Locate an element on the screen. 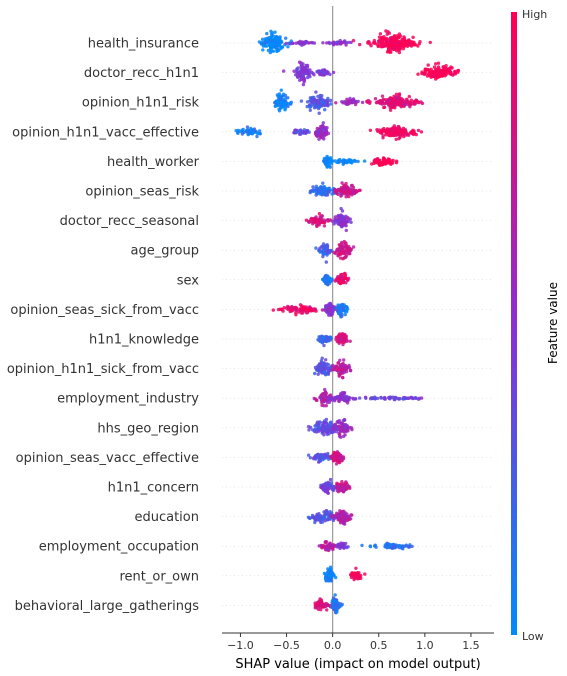 This screenshot has height=676, width=567. x-axis-ticks: −1.0 −0.5 0.0 0.5 1.0 1.5 is located at coordinates (353, 642).